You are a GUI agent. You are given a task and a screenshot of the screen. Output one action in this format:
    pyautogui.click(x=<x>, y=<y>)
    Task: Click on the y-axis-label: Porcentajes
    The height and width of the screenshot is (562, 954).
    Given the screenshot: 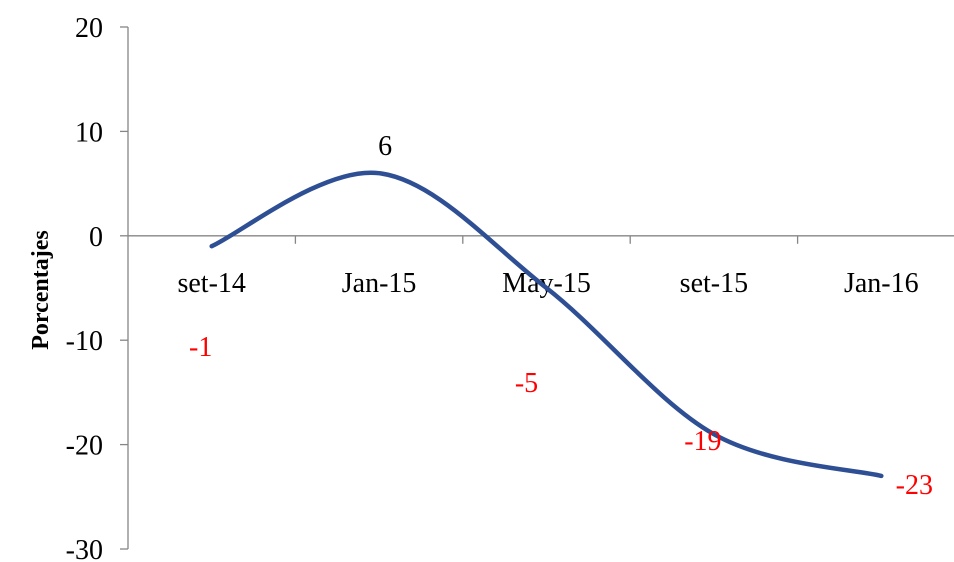 What is the action you would take?
    pyautogui.click(x=41, y=290)
    